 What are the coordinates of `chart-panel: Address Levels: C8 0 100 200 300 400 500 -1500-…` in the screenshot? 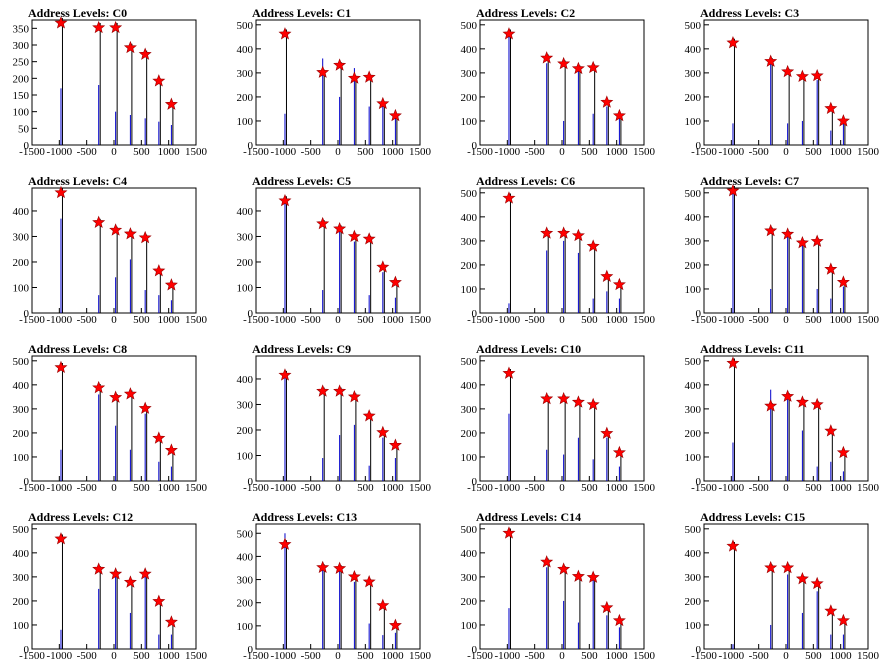 It's located at (112, 420).